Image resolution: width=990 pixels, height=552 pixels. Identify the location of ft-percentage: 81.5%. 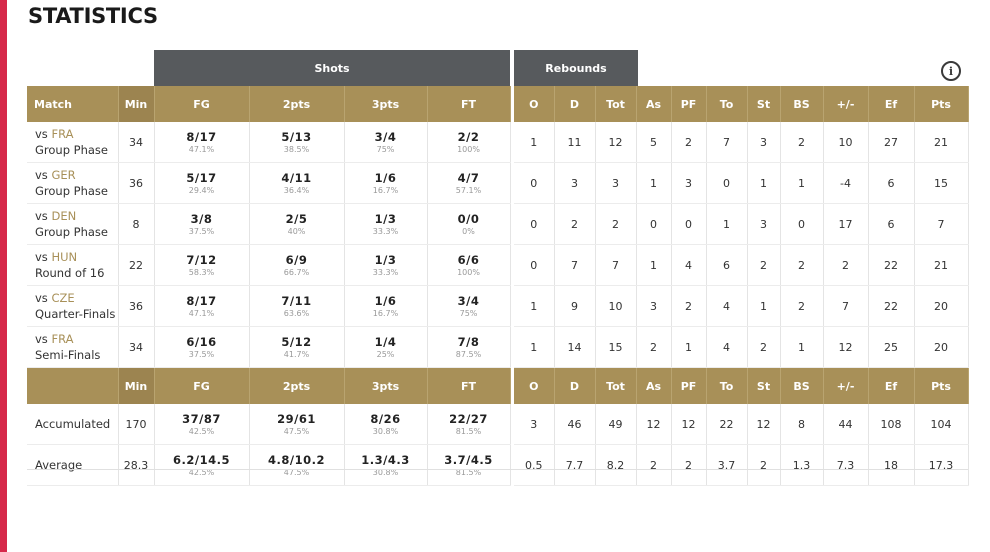
(468, 431).